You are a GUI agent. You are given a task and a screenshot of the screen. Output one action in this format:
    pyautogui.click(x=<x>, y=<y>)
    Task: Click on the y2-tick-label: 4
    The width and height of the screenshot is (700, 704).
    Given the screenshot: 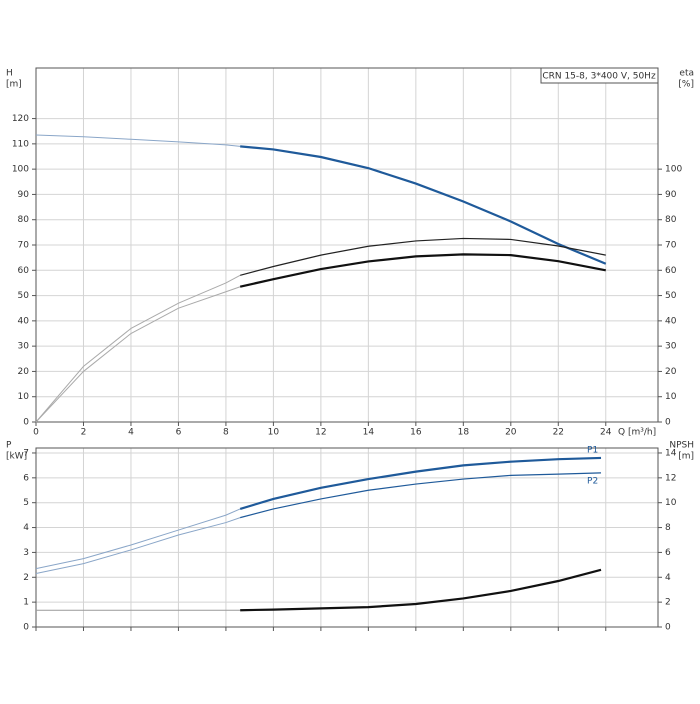 What is the action you would take?
    pyautogui.click(x=668, y=578)
    